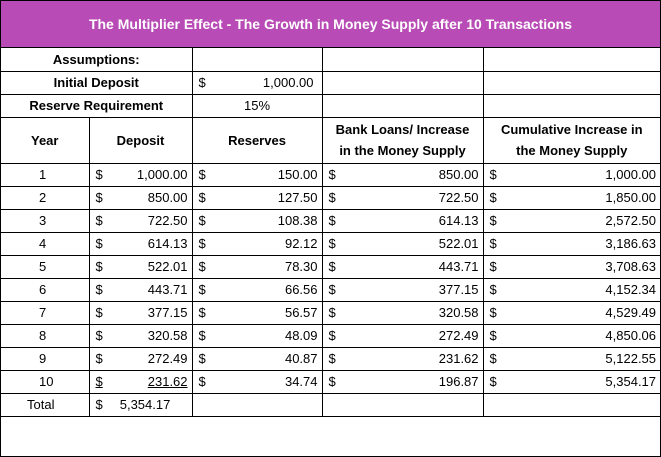  I want to click on reserve-requirement-label: Reserve Requirement, so click(97, 105).